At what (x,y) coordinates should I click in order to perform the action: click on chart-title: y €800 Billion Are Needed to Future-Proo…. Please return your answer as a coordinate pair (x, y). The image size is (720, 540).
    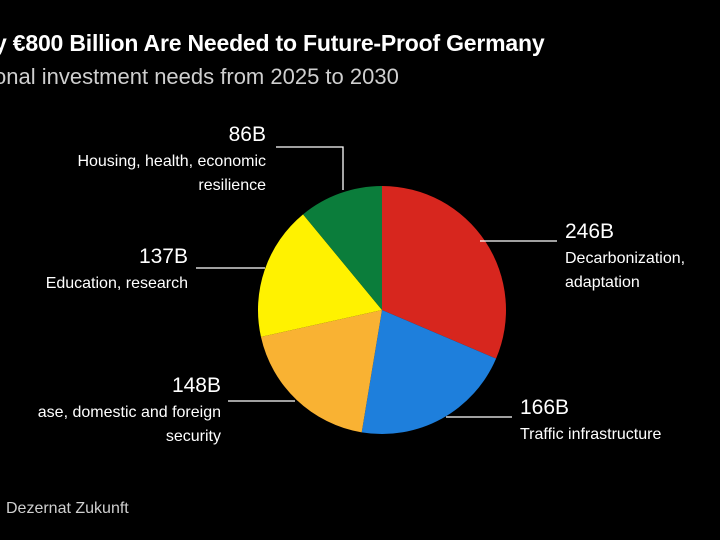
    Looking at the image, I should click on (272, 43).